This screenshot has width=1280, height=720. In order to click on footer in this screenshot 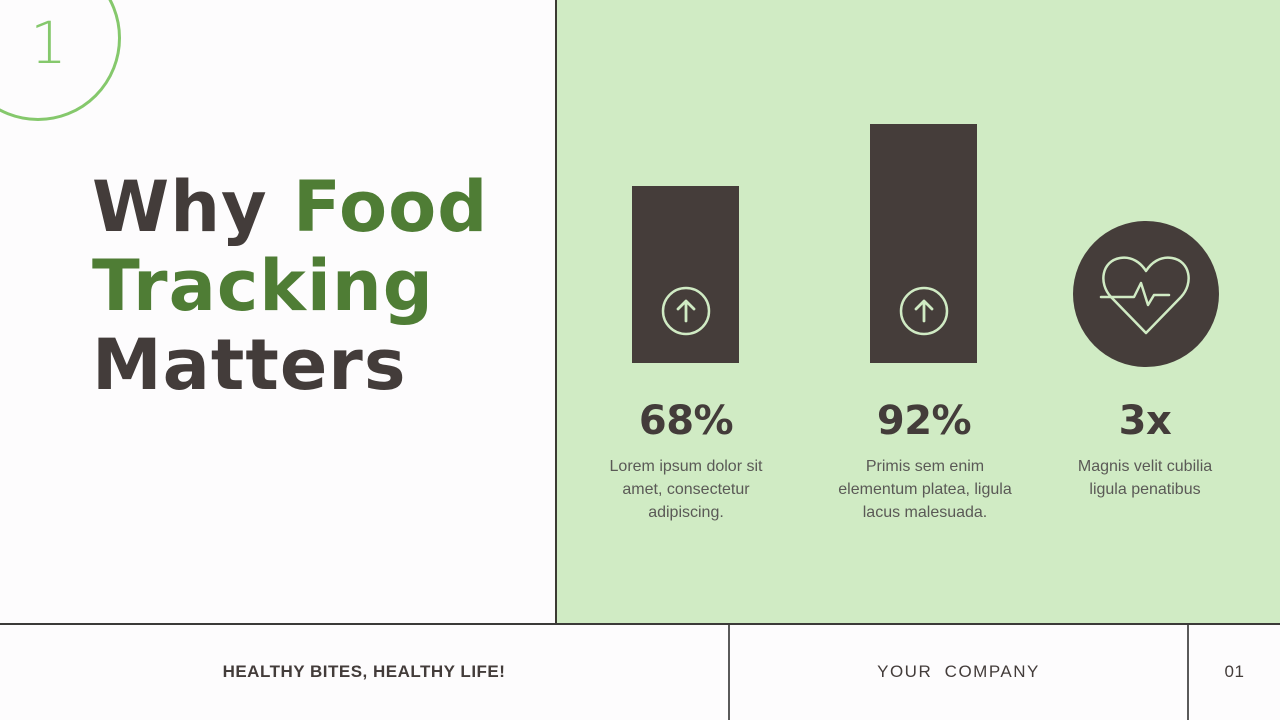, I will do `click(640, 672)`.